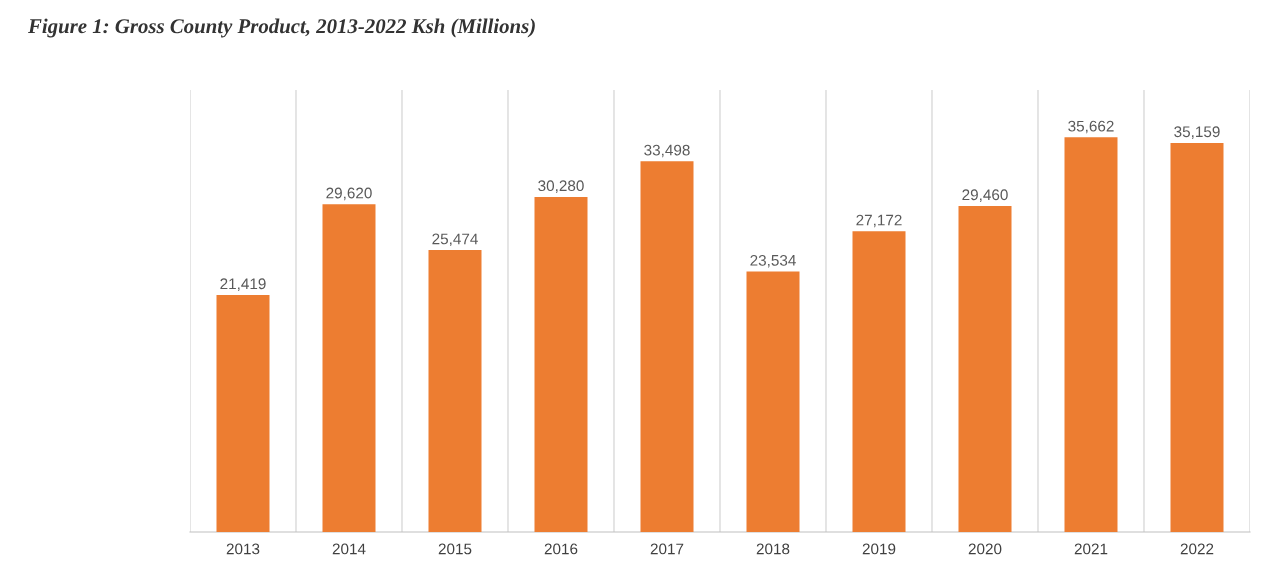 The height and width of the screenshot is (569, 1262). What do you see at coordinates (243, 284) in the screenshot?
I see `data-label: 21,419` at bounding box center [243, 284].